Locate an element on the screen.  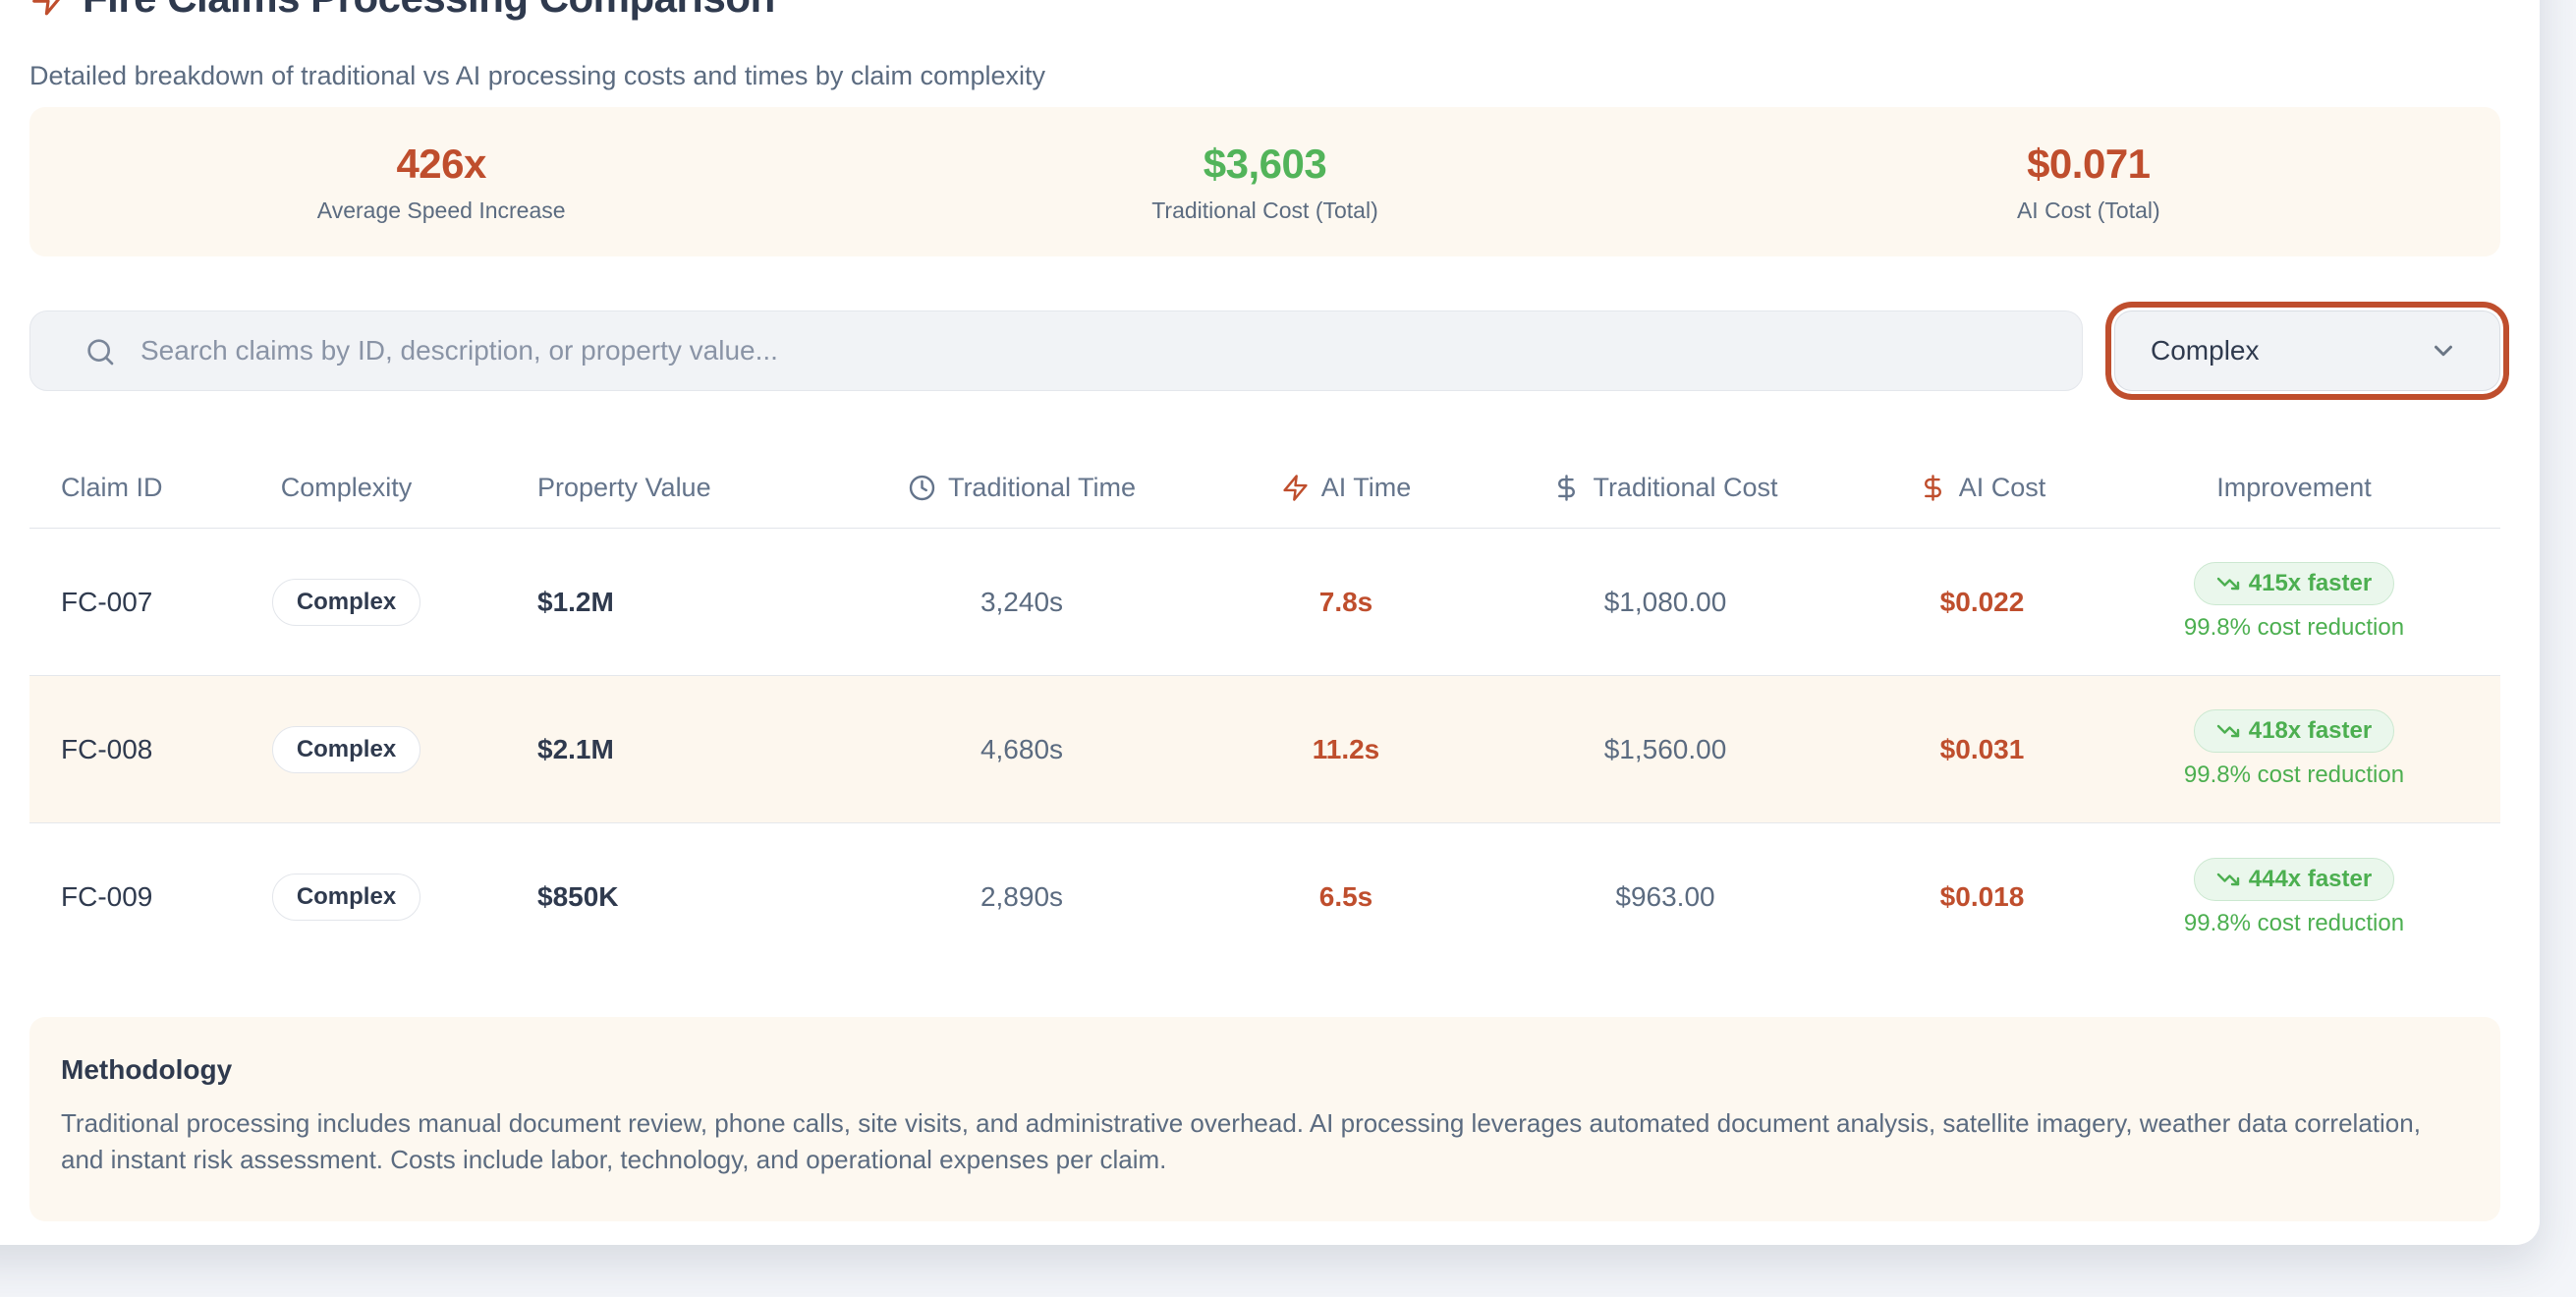
search-input is located at coordinates (1056, 350).